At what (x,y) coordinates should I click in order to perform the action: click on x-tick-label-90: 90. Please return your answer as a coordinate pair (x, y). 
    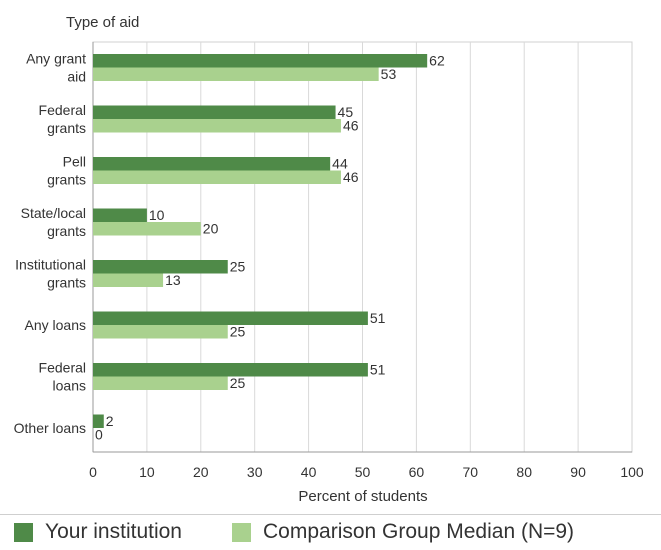
    Looking at the image, I should click on (578, 472).